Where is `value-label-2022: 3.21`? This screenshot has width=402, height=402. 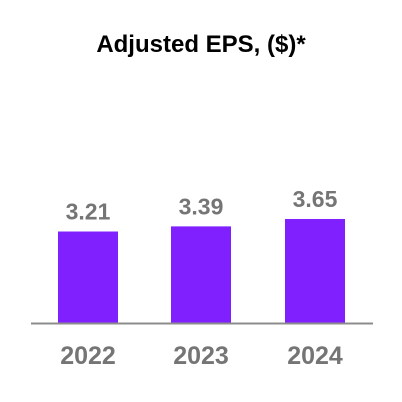 value-label-2022: 3.21 is located at coordinates (88, 212).